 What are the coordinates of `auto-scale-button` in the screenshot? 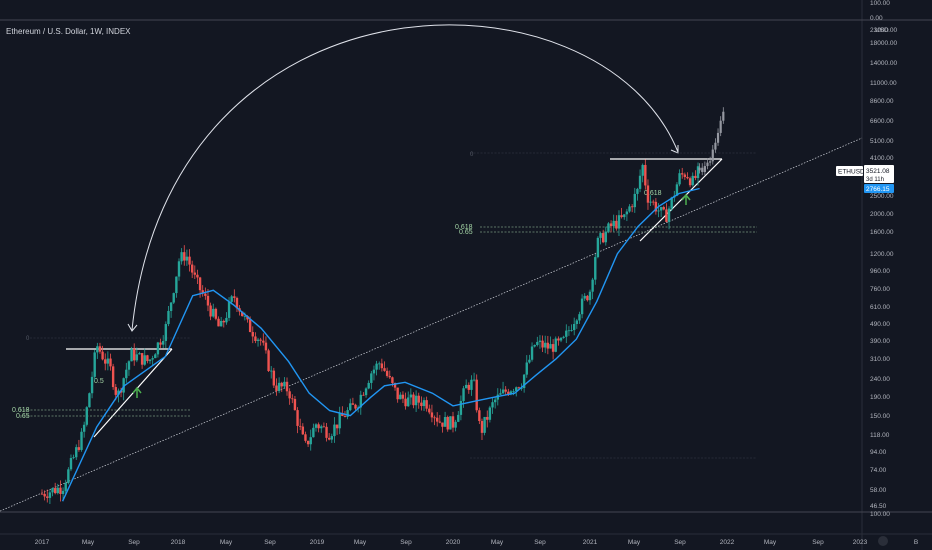 It's located at (883, 541).